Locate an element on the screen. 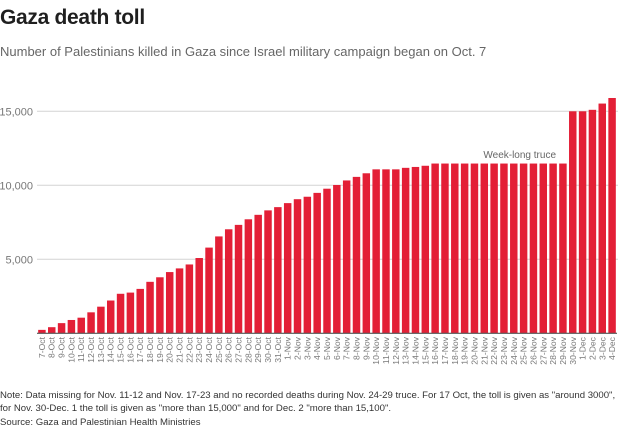 This screenshot has width=618, height=435. x-tick-label: 28-Nov is located at coordinates (553, 350).